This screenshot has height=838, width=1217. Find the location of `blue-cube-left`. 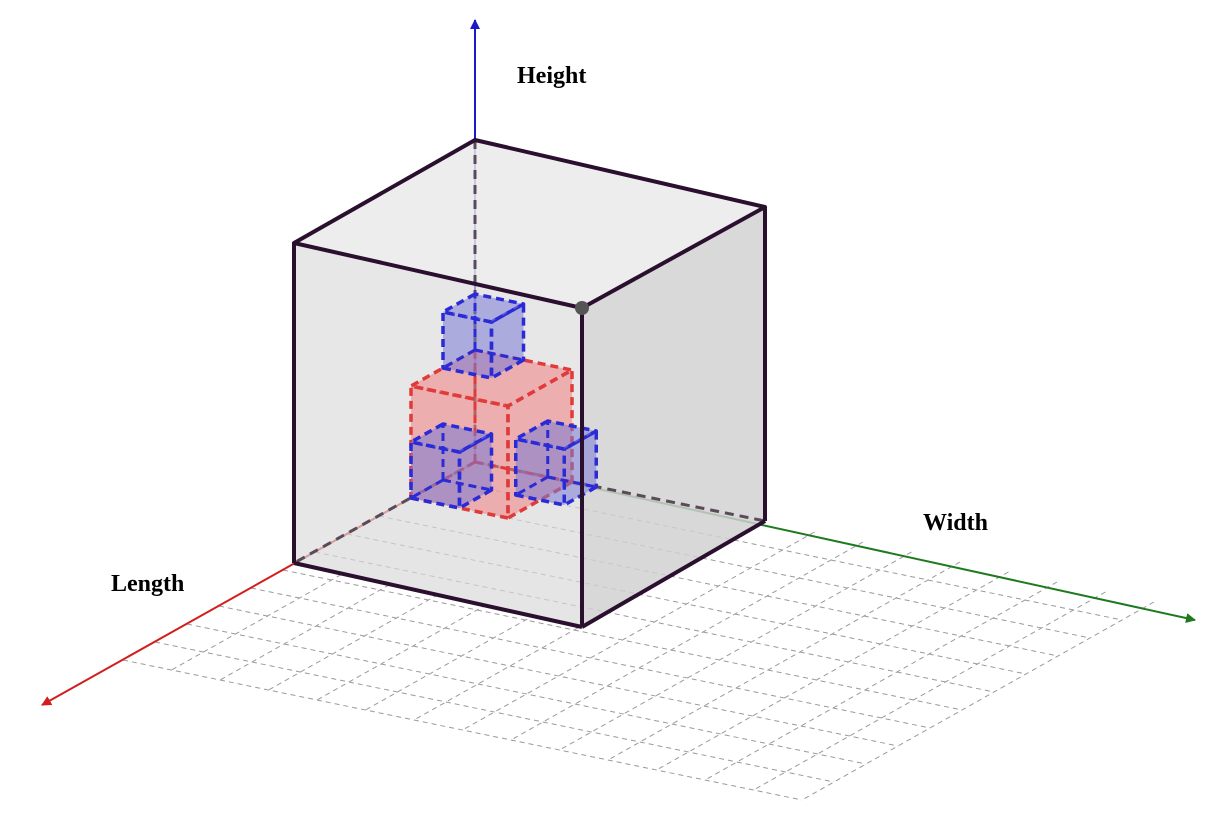

blue-cube-left is located at coordinates (451, 466).